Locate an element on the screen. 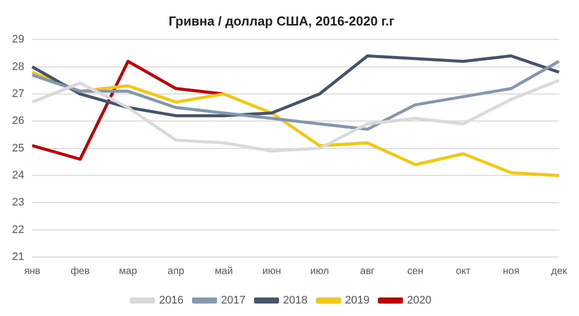 The height and width of the screenshot is (316, 579). y-tick-label: 26 is located at coordinates (18, 121).